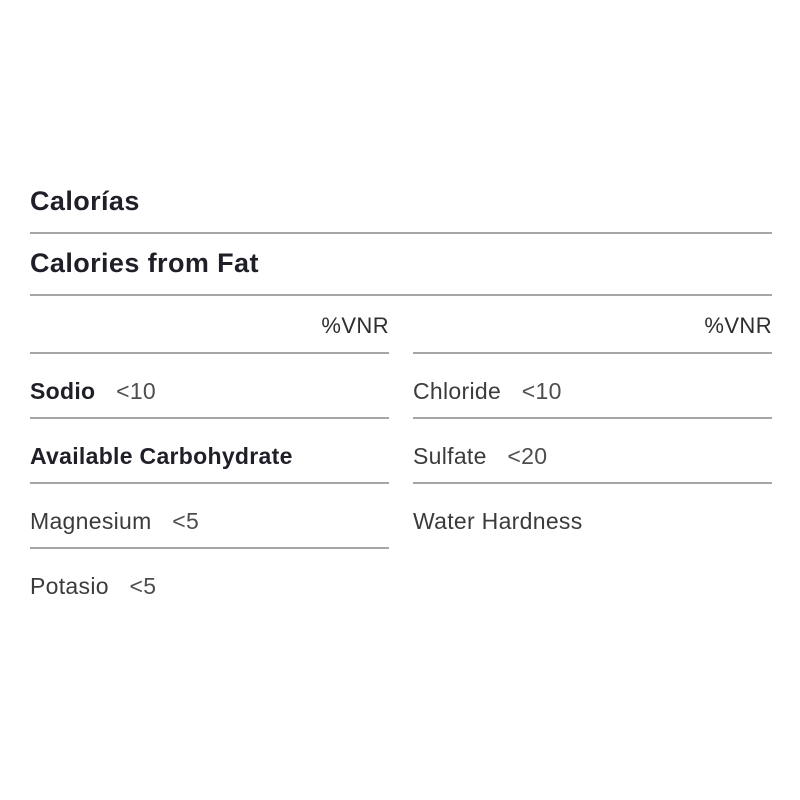  Describe the element at coordinates (161, 456) in the screenshot. I see `nutrient-label-available-carbohydrate: Available Carbohydrate` at that location.